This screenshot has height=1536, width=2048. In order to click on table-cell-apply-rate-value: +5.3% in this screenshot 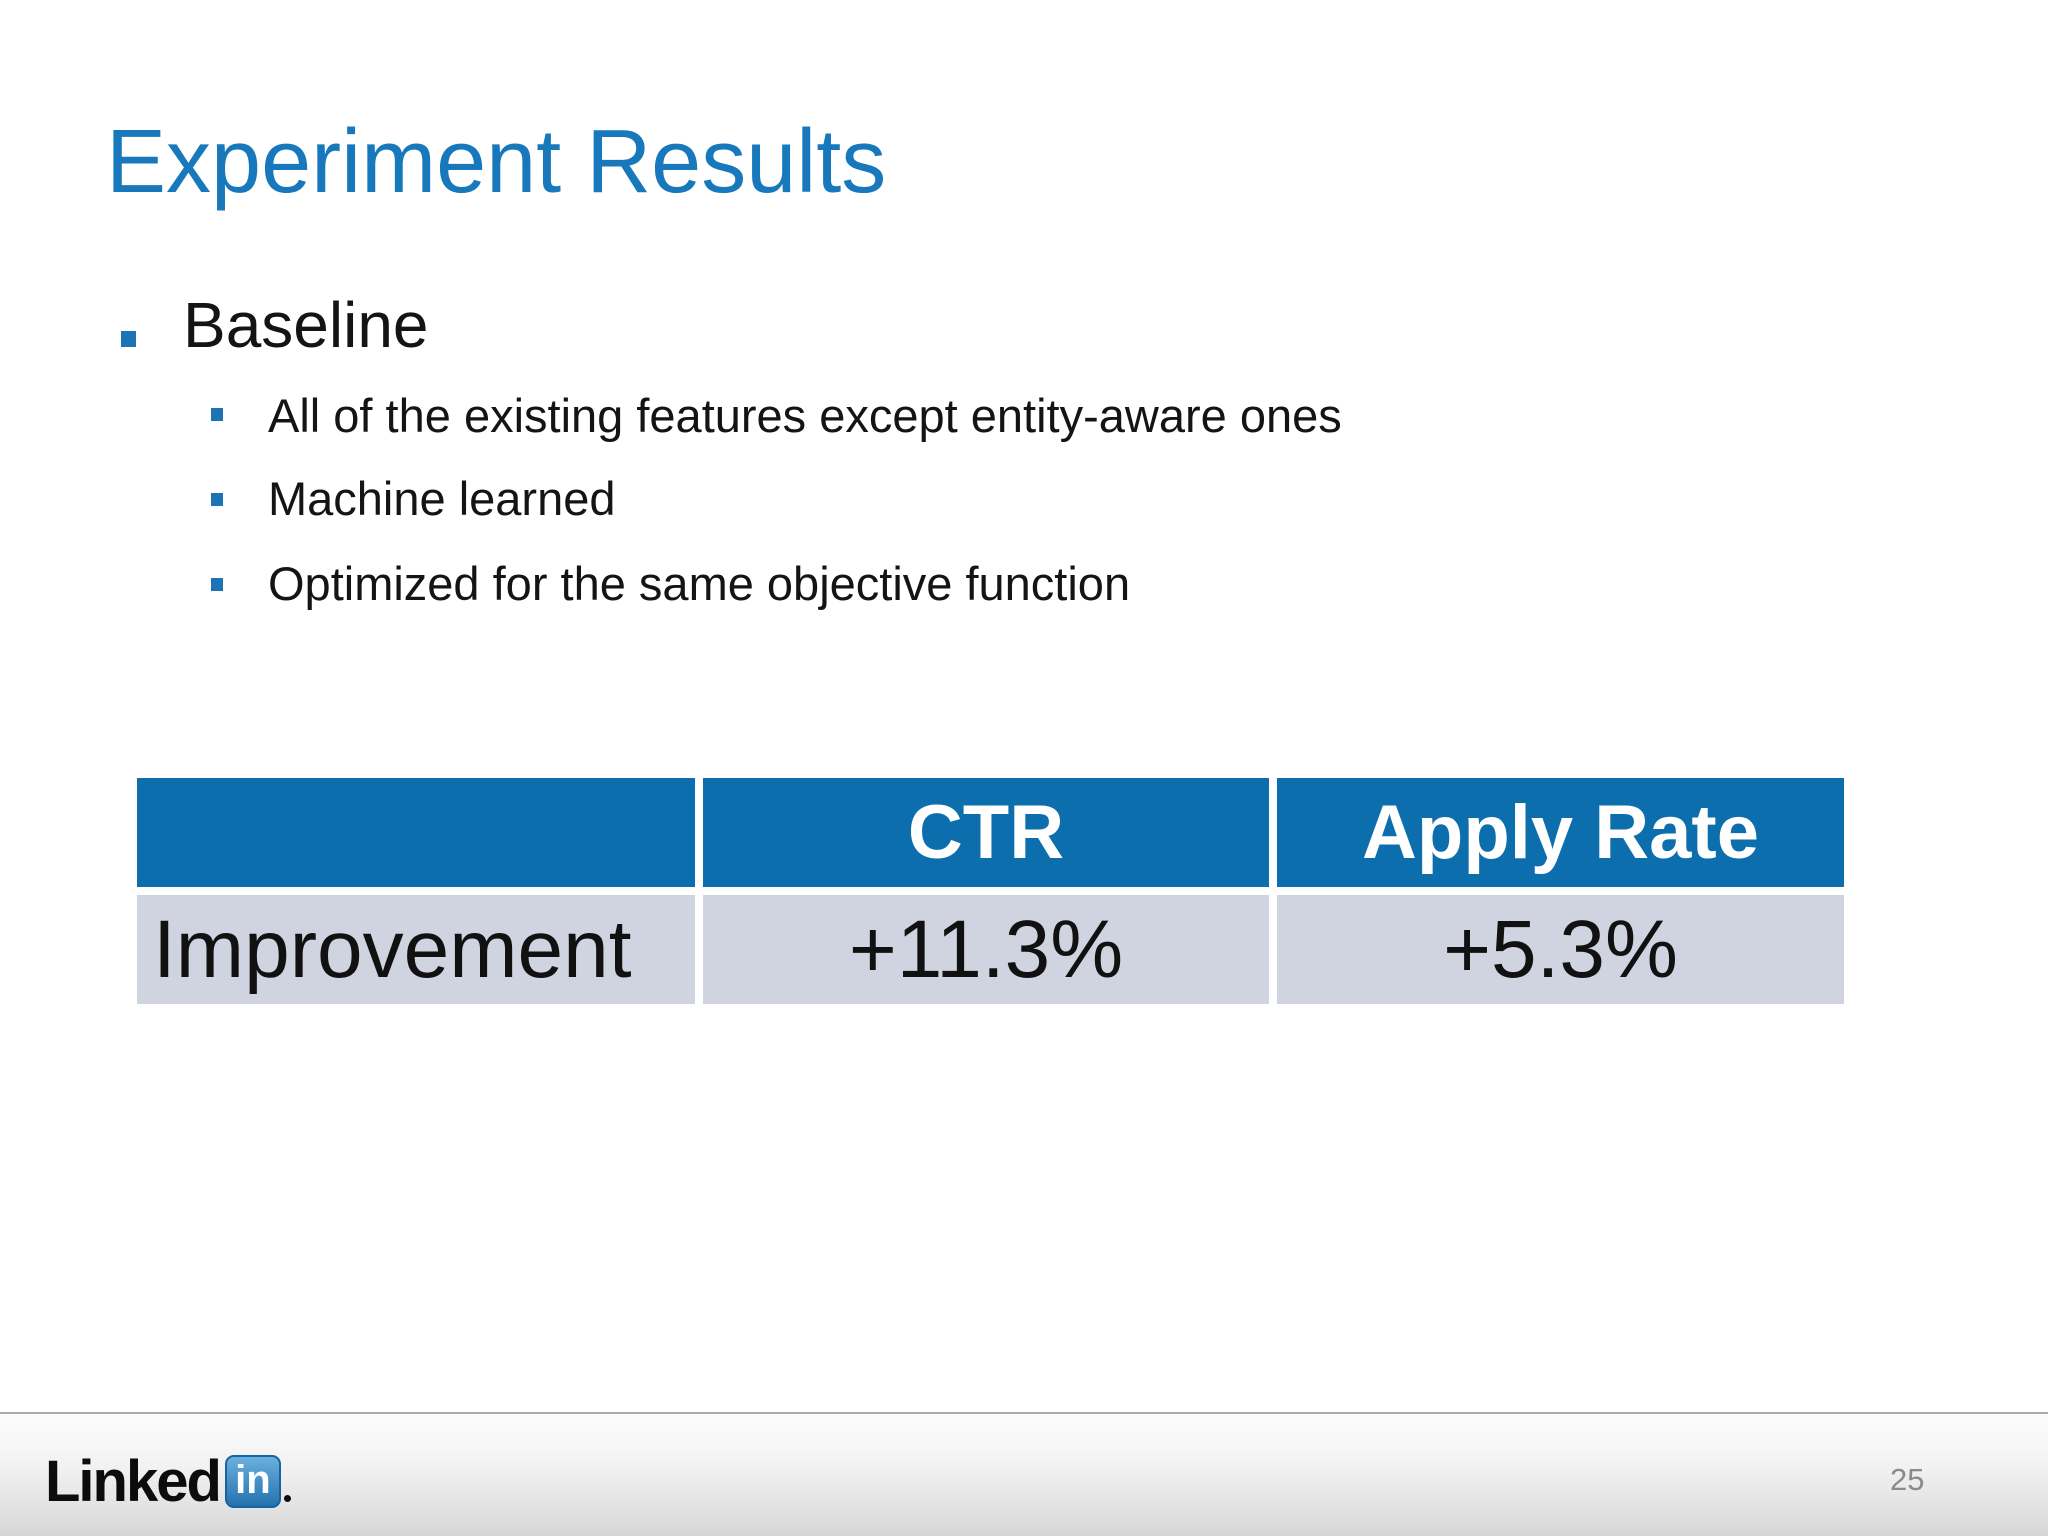, I will do `click(1560, 949)`.